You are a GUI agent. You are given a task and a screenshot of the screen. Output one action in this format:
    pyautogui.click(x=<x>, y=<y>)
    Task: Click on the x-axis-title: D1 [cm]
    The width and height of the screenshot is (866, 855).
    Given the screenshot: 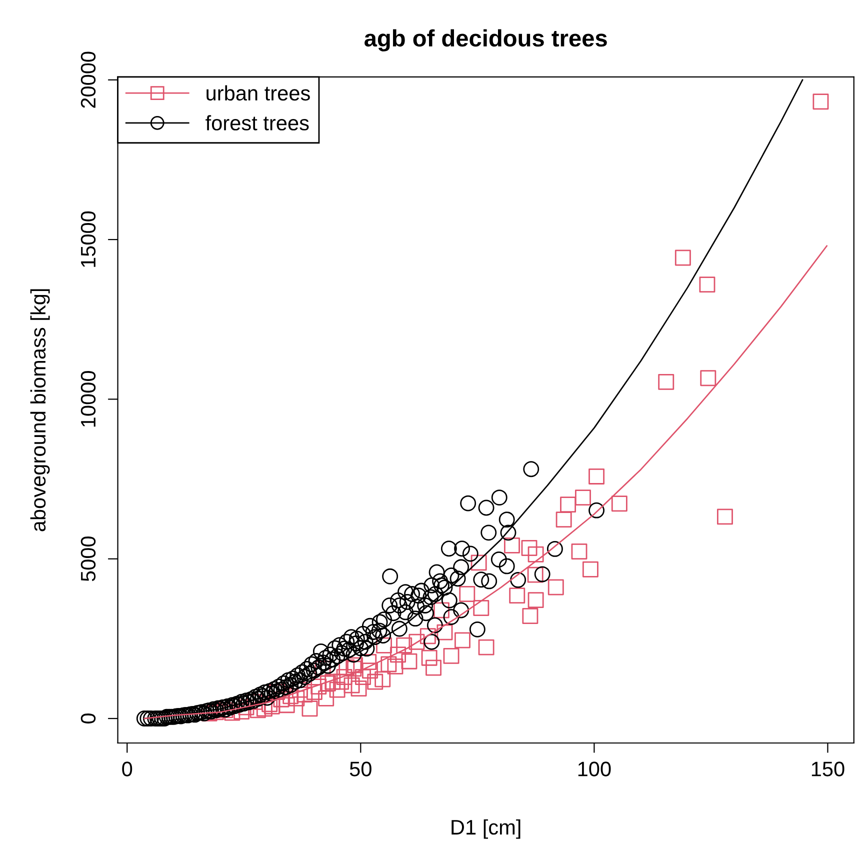 What is the action you would take?
    pyautogui.click(x=486, y=829)
    